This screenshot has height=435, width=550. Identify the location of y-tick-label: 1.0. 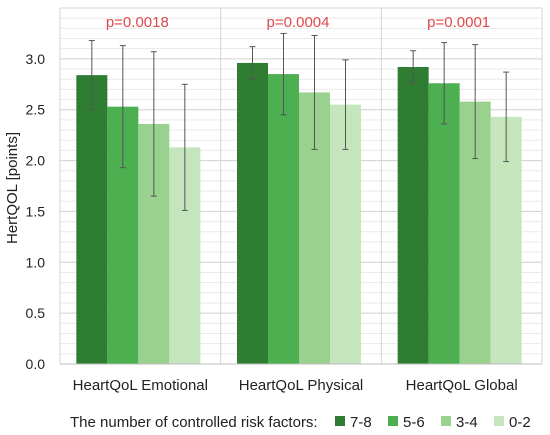
(36, 262).